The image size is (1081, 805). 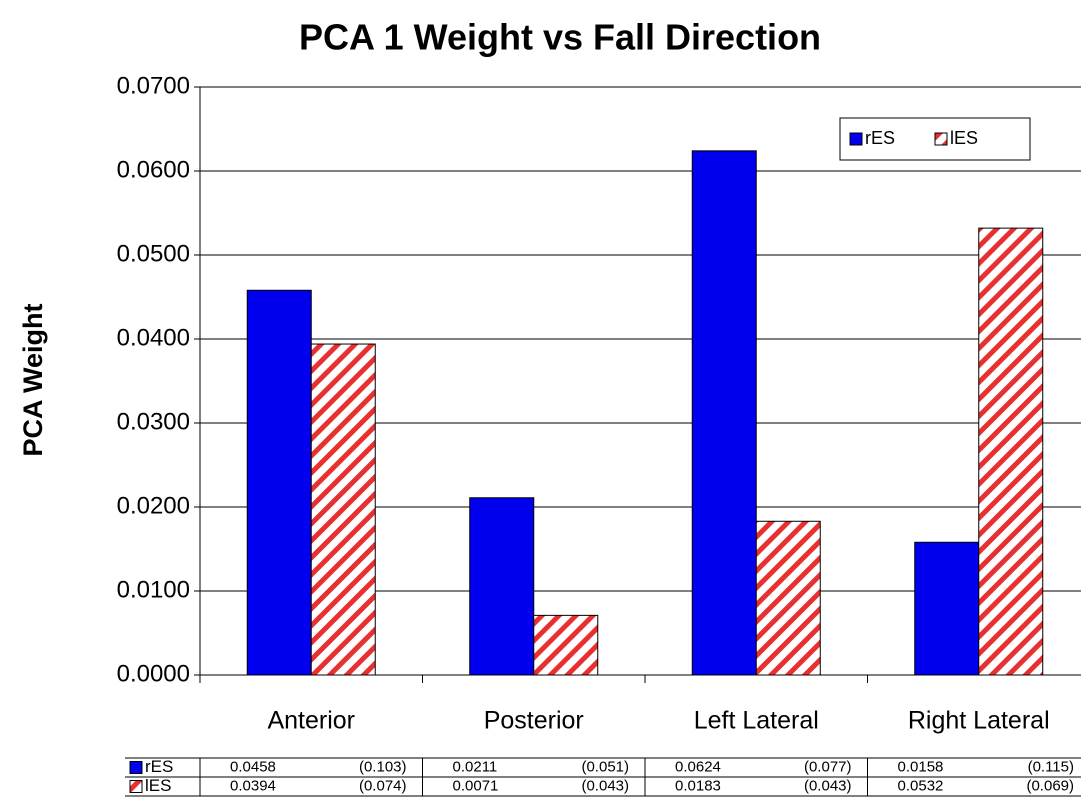 What do you see at coordinates (311, 721) in the screenshot?
I see `x-tick-label: Anterior` at bounding box center [311, 721].